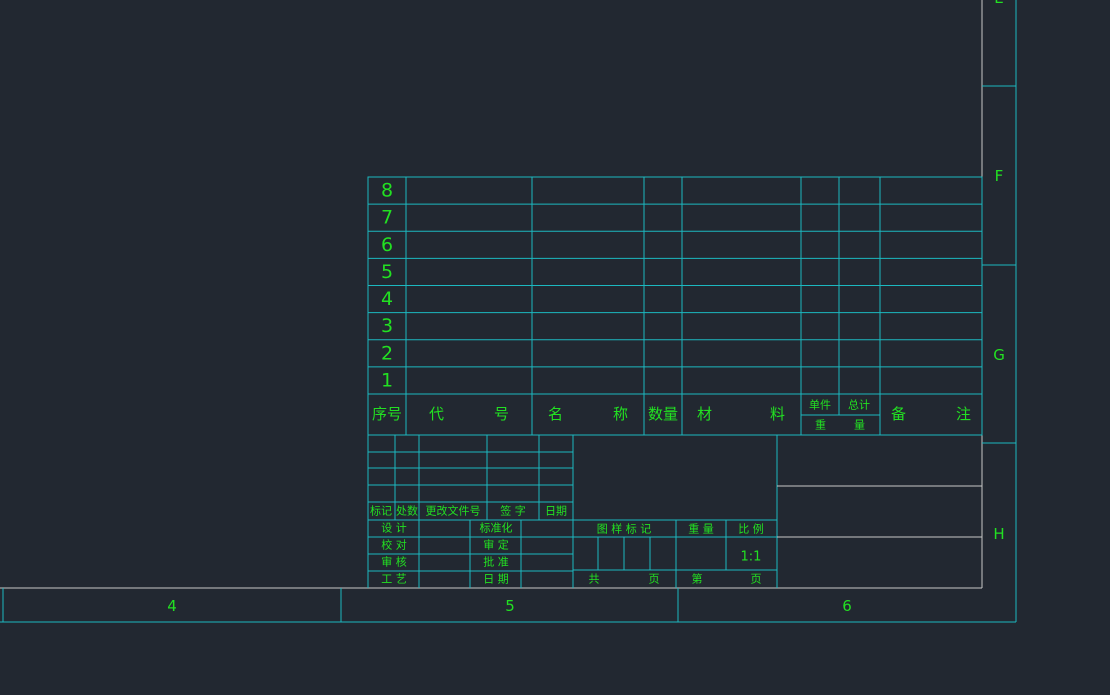 The height and width of the screenshot is (695, 1110). What do you see at coordinates (998, 534) in the screenshot?
I see `zone-label: H` at bounding box center [998, 534].